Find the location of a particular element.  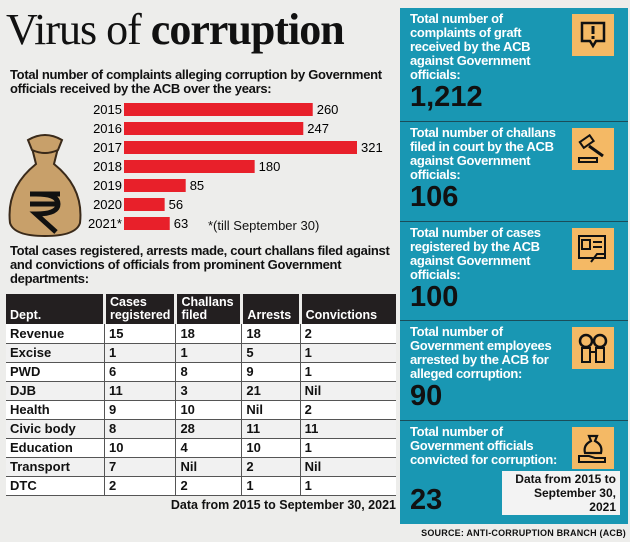

page-title: Virus of corruption is located at coordinates (175, 30).